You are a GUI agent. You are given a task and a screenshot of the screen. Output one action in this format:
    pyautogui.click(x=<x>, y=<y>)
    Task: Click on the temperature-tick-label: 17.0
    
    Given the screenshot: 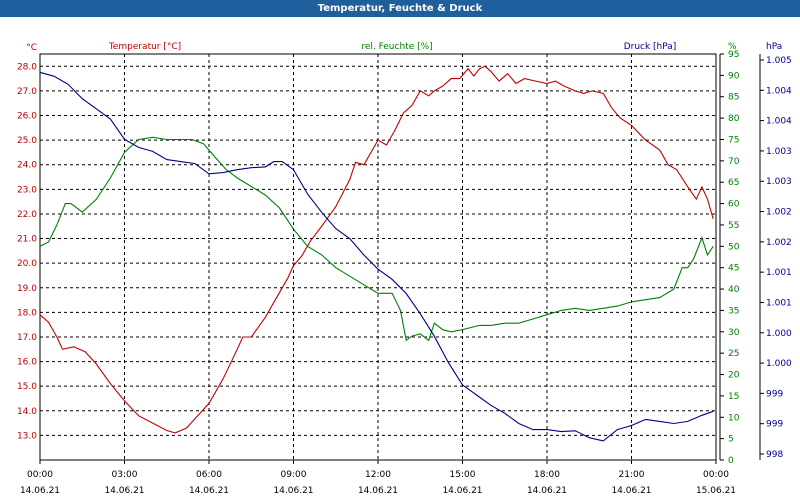 What is the action you would take?
    pyautogui.click(x=27, y=338)
    